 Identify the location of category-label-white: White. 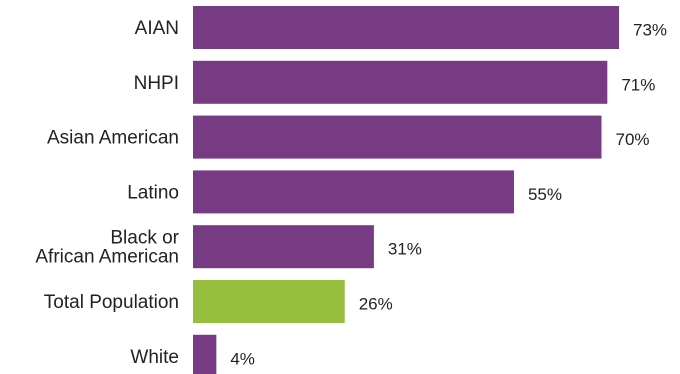
(154, 357).